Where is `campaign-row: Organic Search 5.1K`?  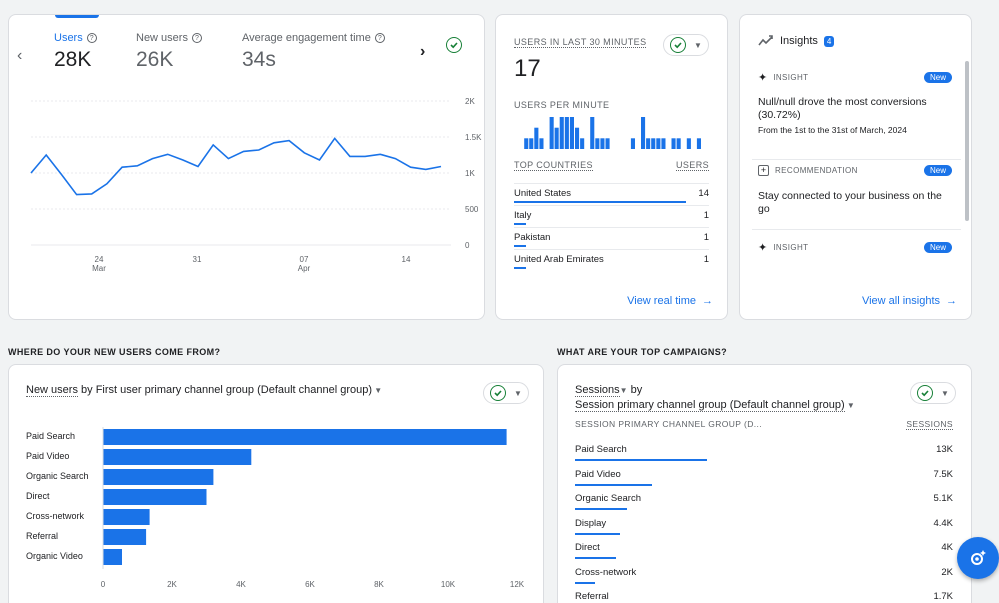 campaign-row: Organic Search 5.1K is located at coordinates (764, 499).